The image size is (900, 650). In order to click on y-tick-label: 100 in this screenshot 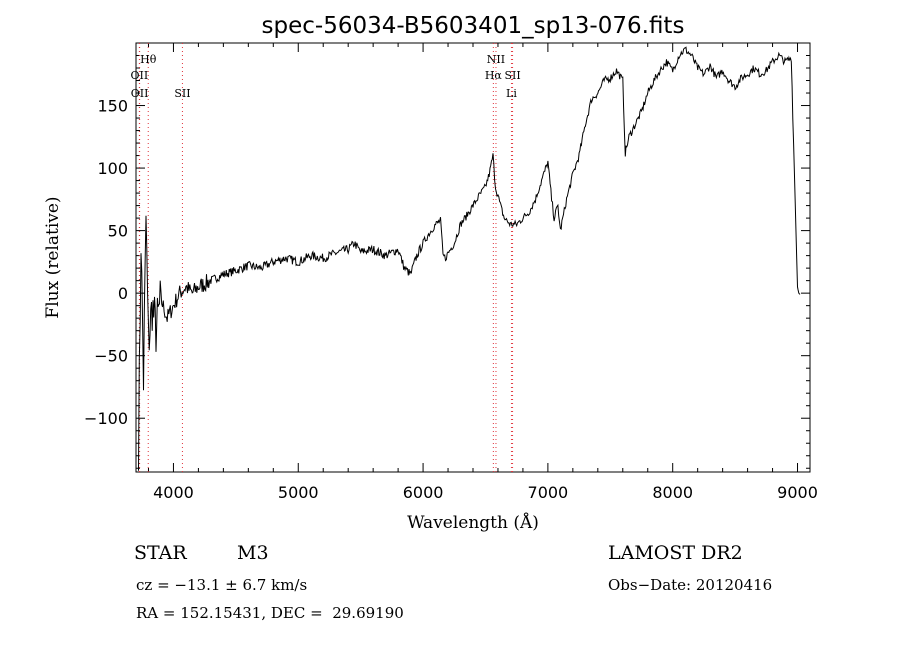, I will do `click(112, 168)`.